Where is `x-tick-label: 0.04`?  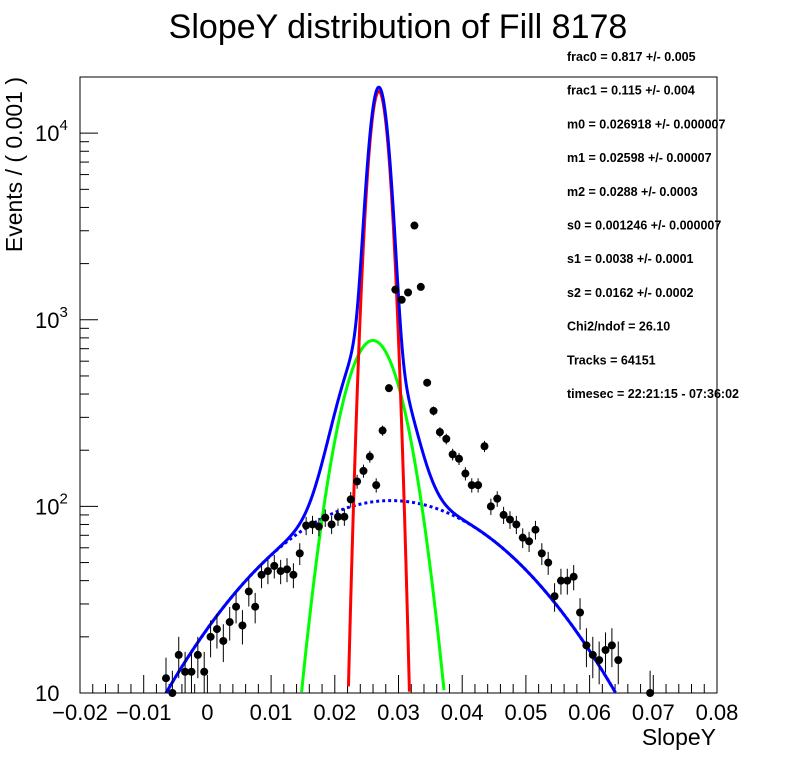 x-tick-label: 0.04 is located at coordinates (462, 712).